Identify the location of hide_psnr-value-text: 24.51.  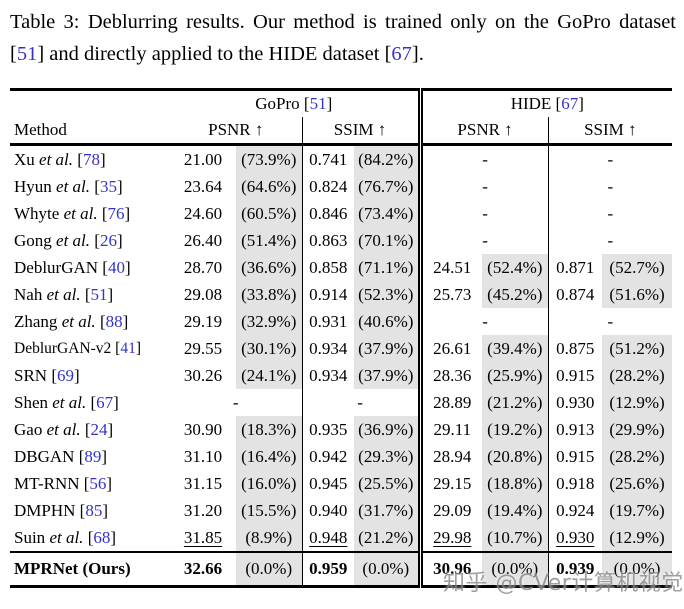
(452, 267).